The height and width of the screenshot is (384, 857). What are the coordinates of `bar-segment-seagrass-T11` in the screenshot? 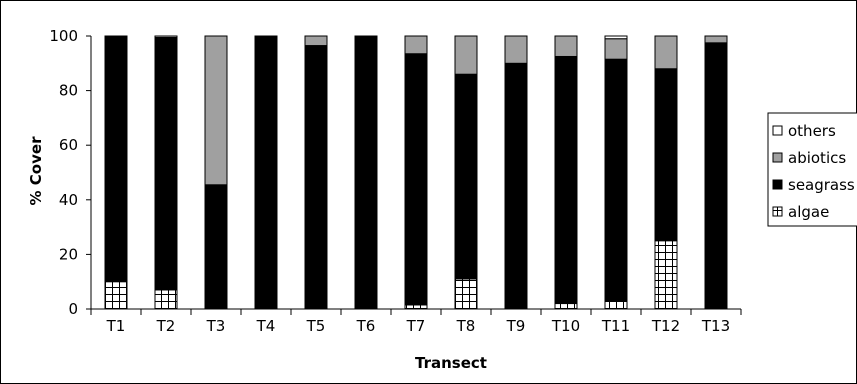 It's located at (616, 180).